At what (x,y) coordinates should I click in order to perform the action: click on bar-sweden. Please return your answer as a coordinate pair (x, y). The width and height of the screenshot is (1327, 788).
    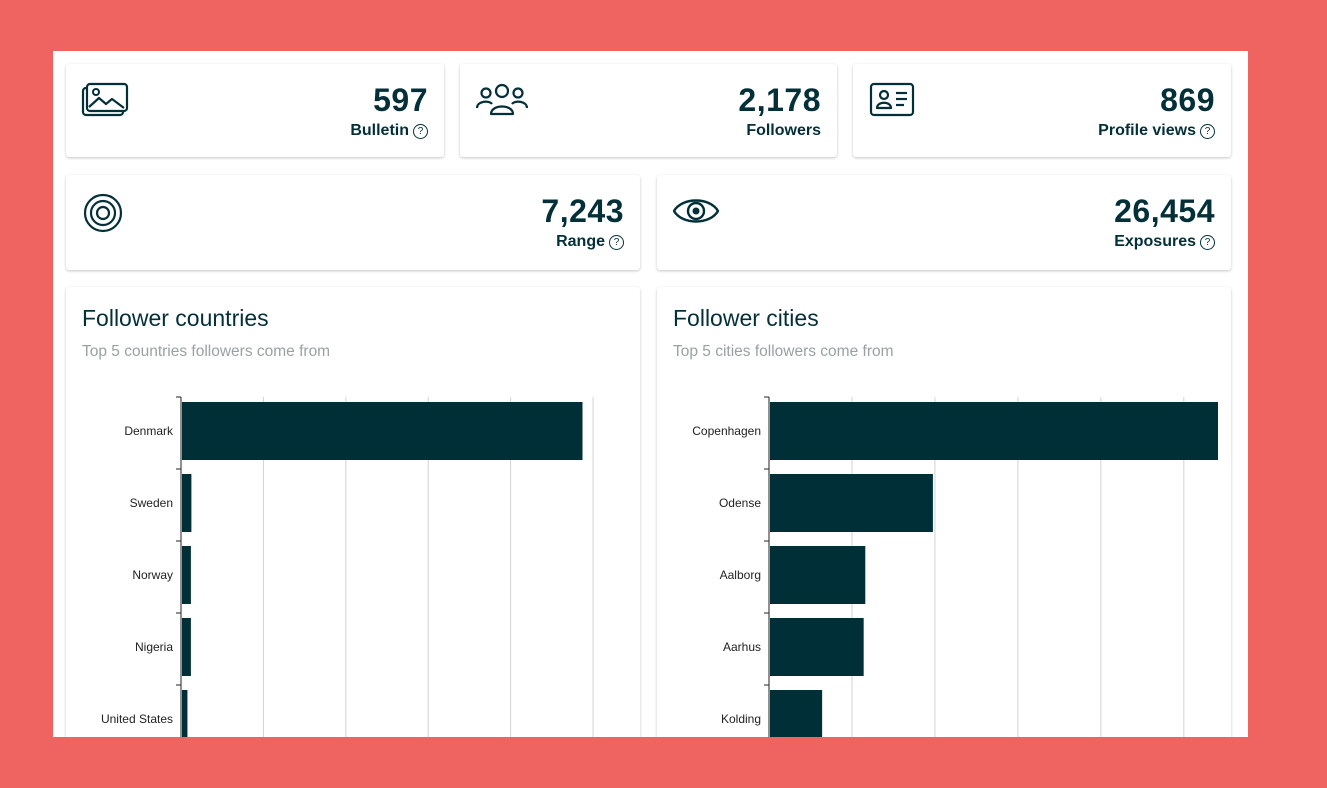
    Looking at the image, I should click on (187, 503).